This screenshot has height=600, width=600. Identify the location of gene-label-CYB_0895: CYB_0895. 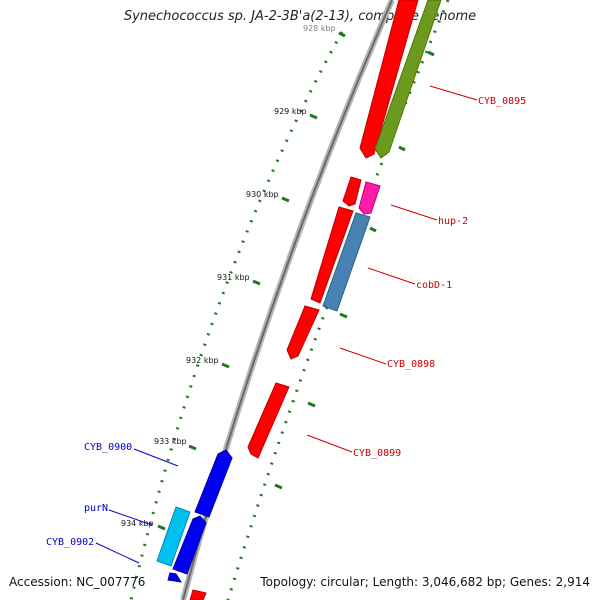
(502, 101).